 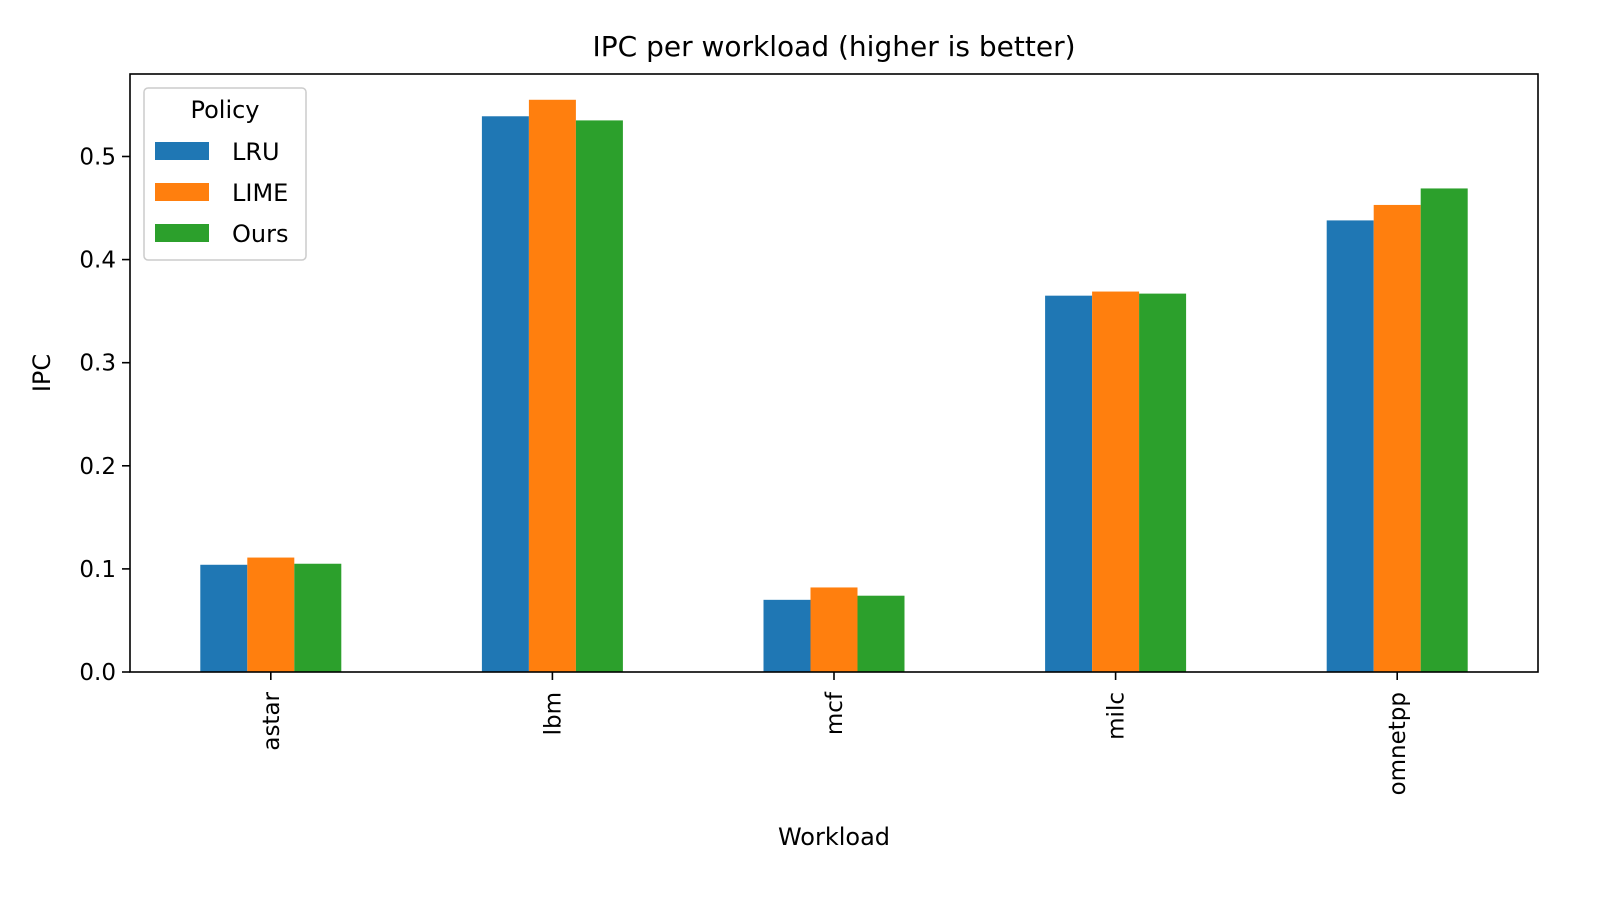 What do you see at coordinates (224, 618) in the screenshot?
I see `bar-lru-astar` at bounding box center [224, 618].